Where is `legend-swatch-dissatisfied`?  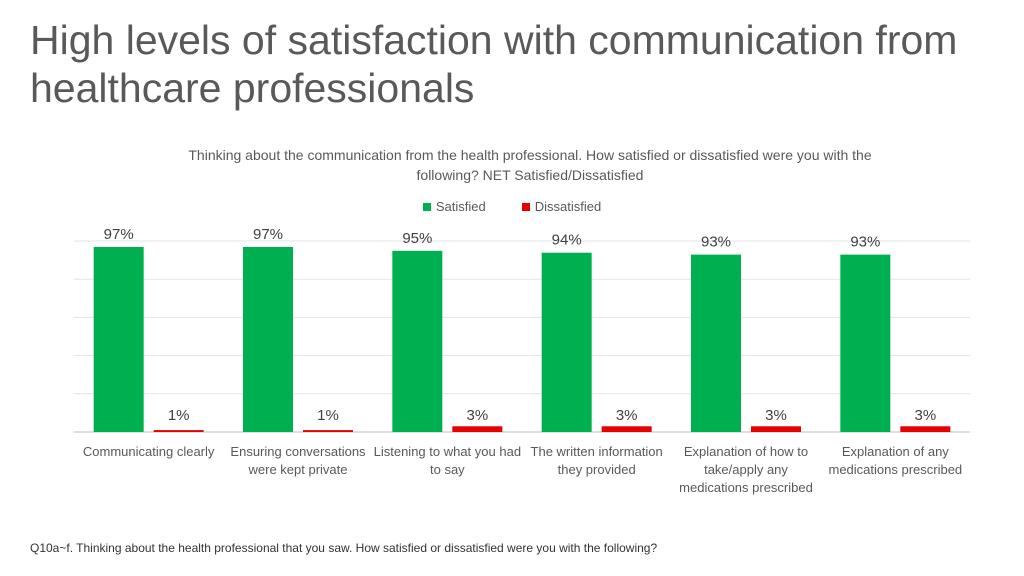
legend-swatch-dissatisfied is located at coordinates (525, 206).